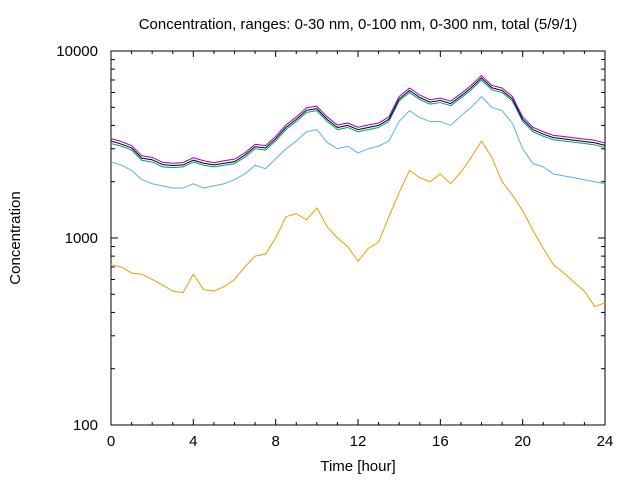 The image size is (640, 480). Describe the element at coordinates (440, 441) in the screenshot. I see `x-tick-label: 16` at that location.